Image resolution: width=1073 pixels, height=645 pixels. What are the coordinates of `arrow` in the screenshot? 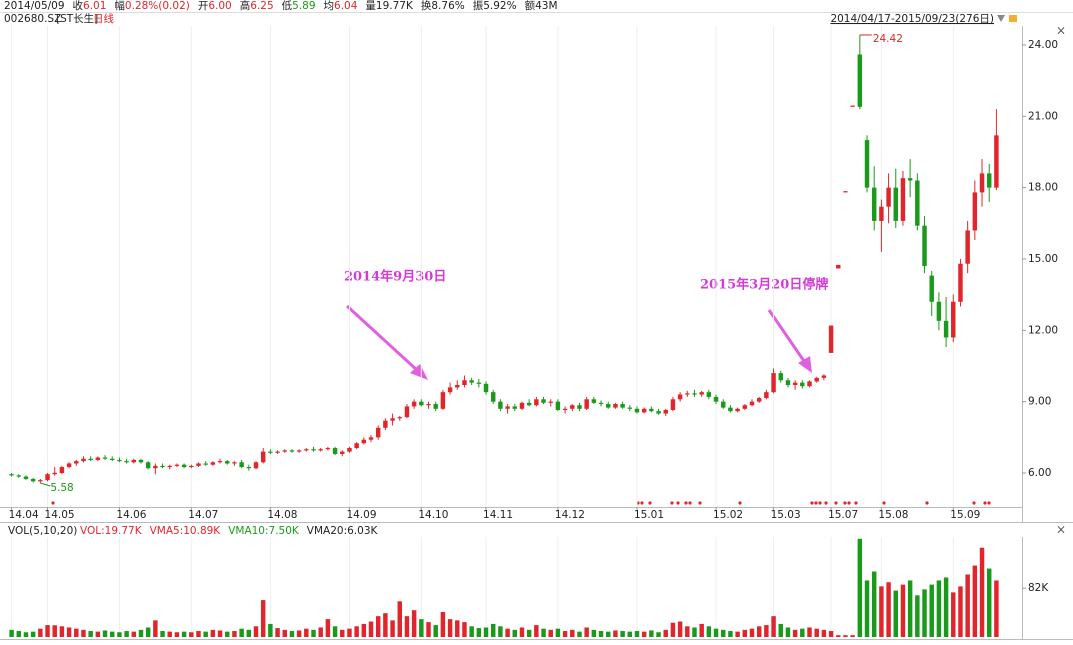 It's located at (787, 337).